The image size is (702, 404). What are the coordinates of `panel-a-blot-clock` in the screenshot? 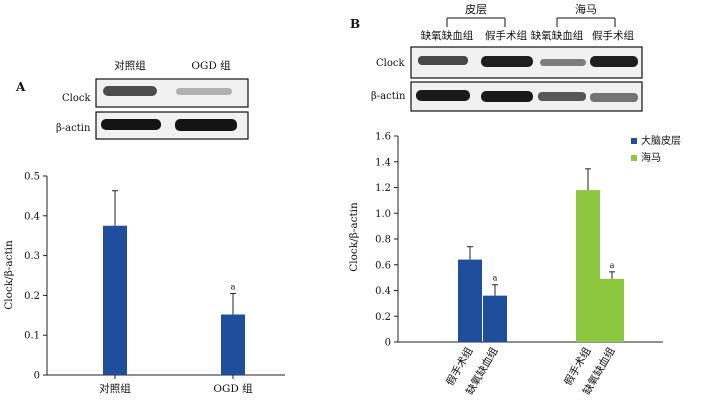 It's located at (172, 93).